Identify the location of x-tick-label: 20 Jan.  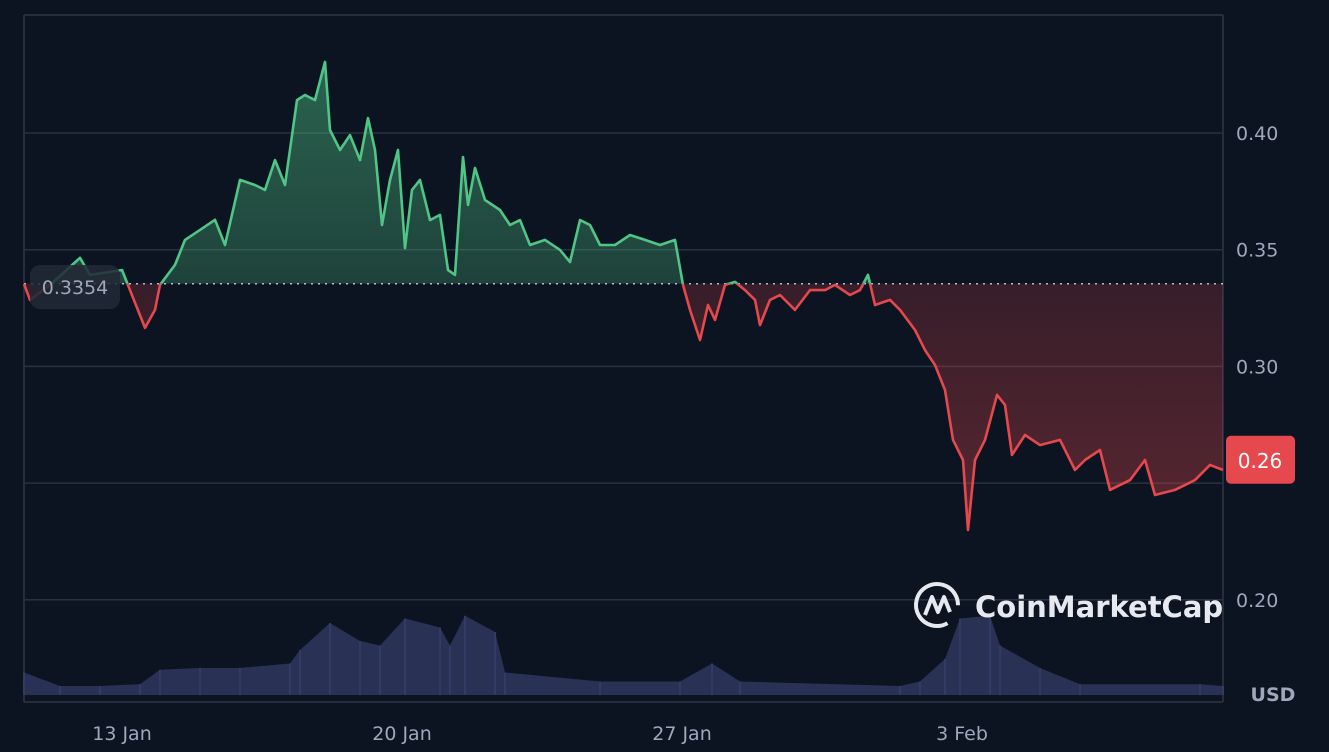
(402, 734).